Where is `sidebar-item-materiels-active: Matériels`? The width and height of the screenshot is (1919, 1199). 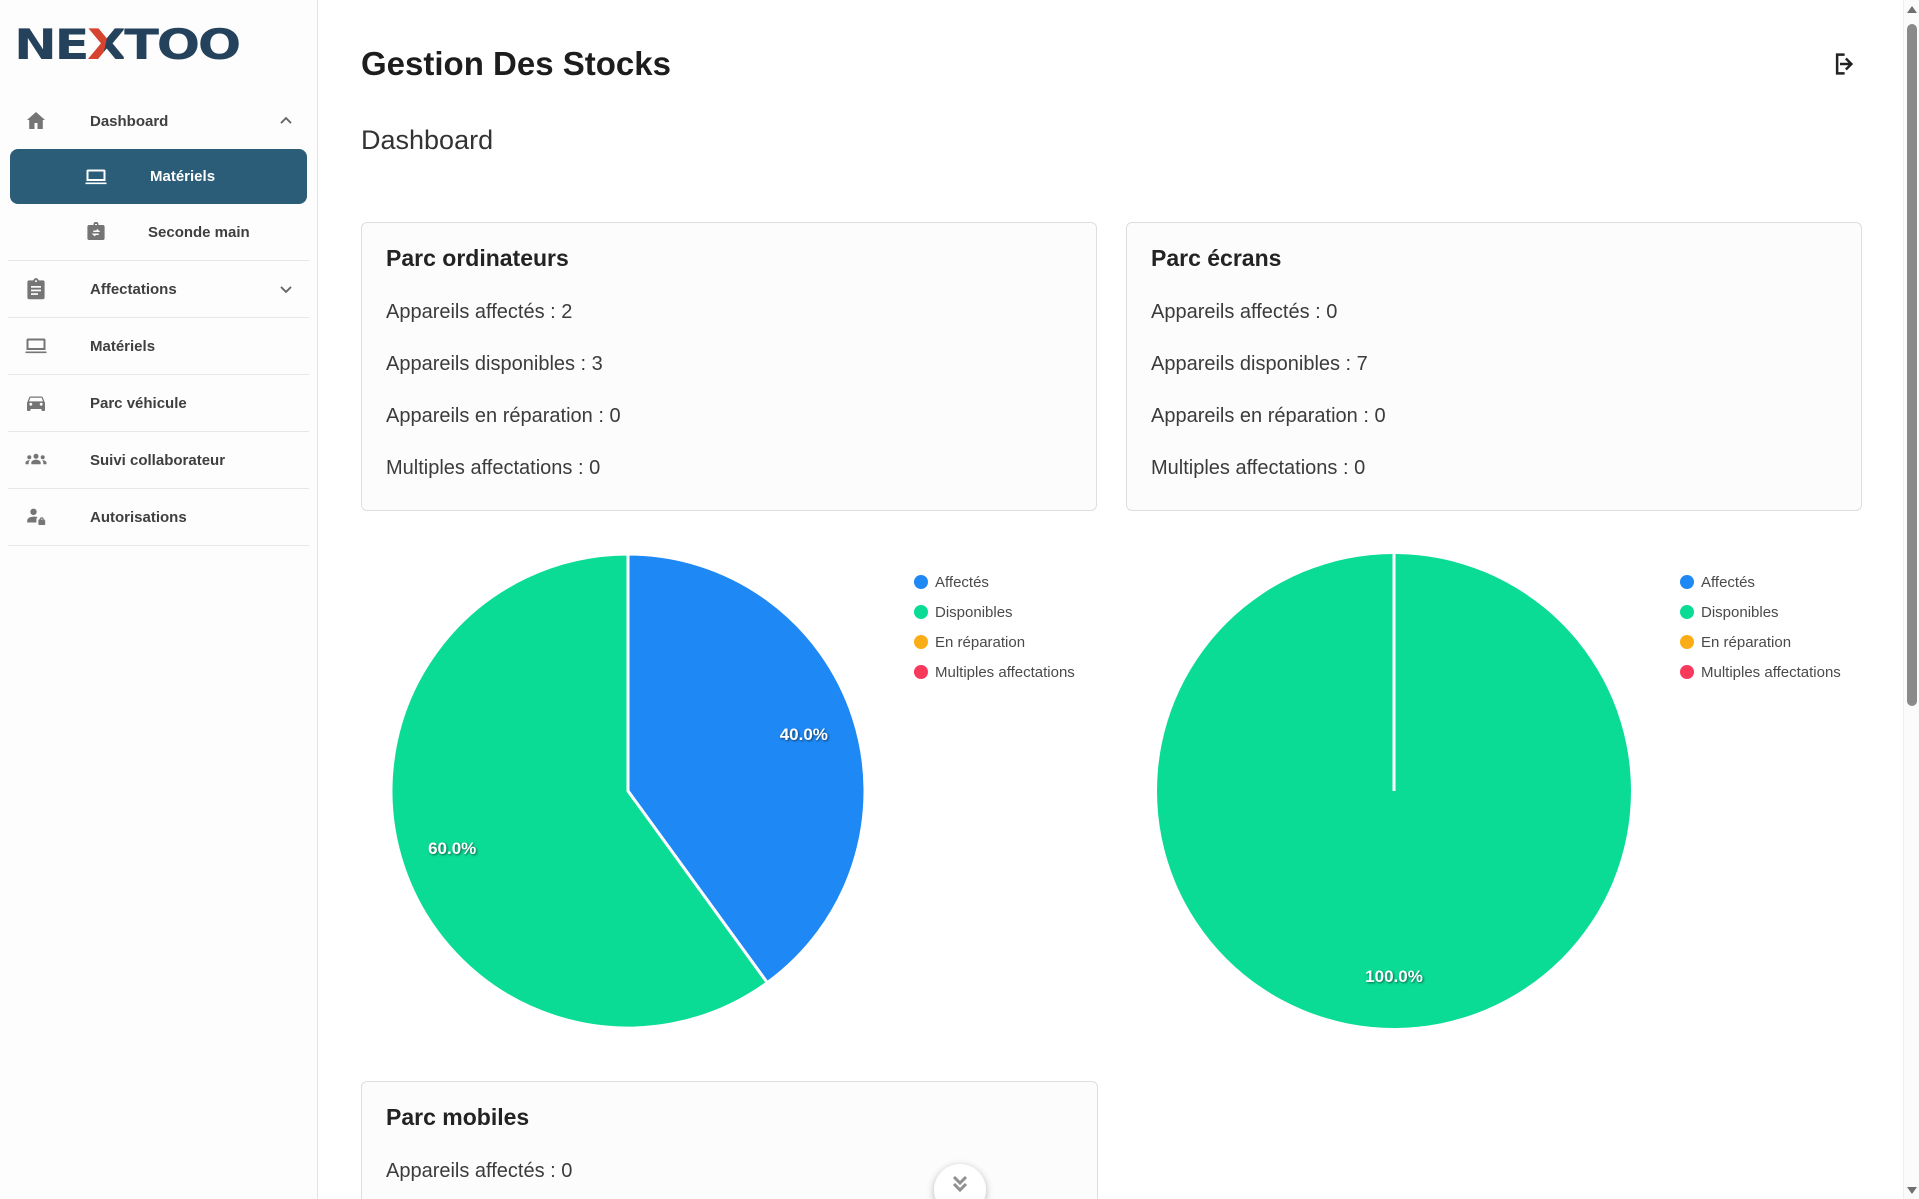 sidebar-item-materiels-active: Matériels is located at coordinates (158, 176).